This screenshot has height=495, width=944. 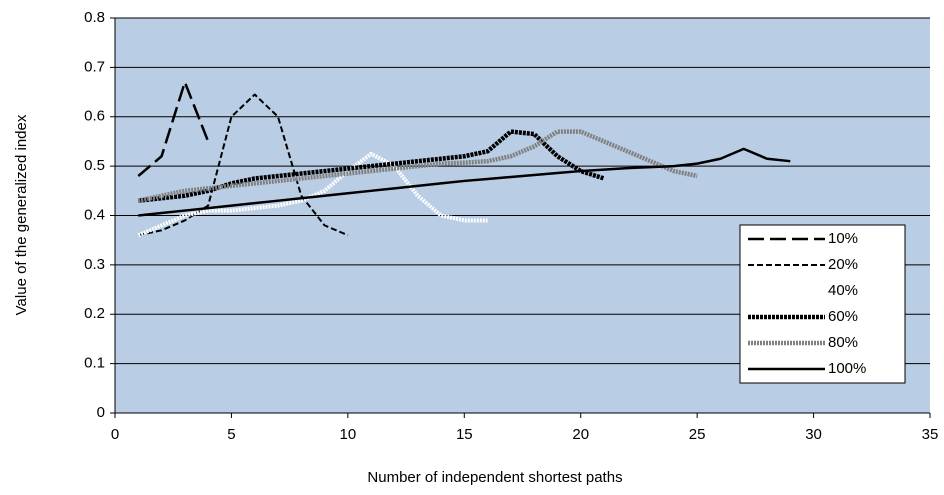 What do you see at coordinates (115, 434) in the screenshot?
I see `x-tick-label: 0` at bounding box center [115, 434].